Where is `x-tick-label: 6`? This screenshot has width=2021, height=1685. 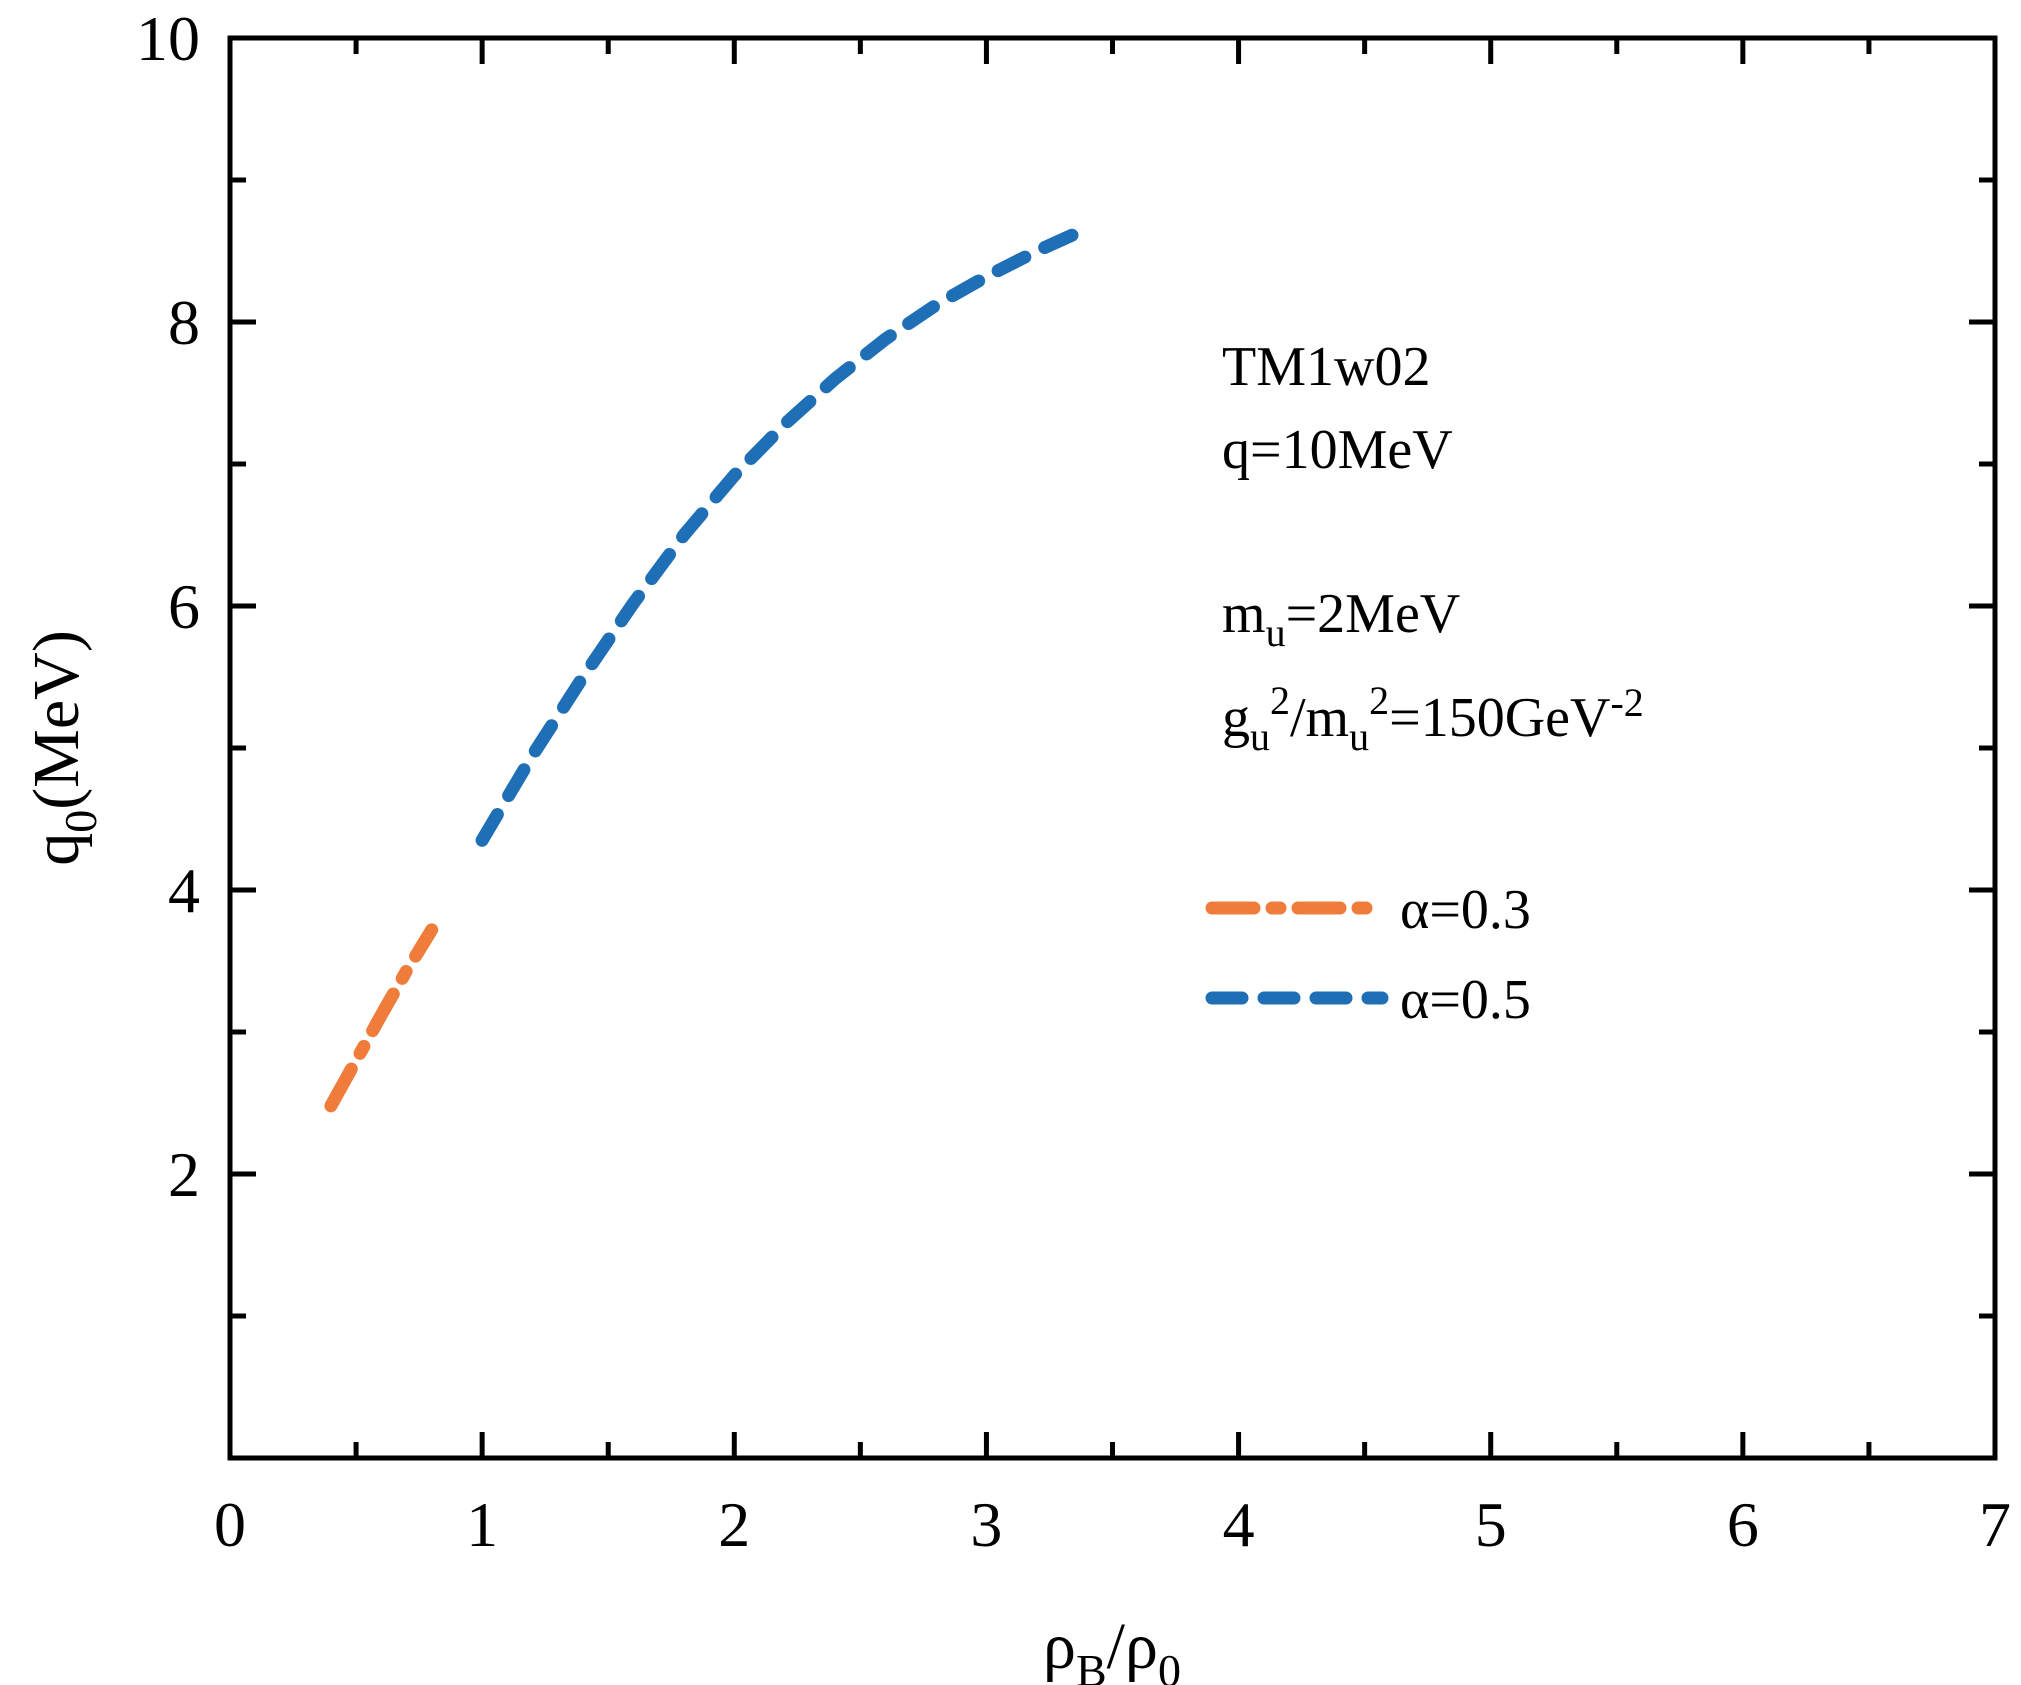
x-tick-label: 6 is located at coordinates (1743, 1524).